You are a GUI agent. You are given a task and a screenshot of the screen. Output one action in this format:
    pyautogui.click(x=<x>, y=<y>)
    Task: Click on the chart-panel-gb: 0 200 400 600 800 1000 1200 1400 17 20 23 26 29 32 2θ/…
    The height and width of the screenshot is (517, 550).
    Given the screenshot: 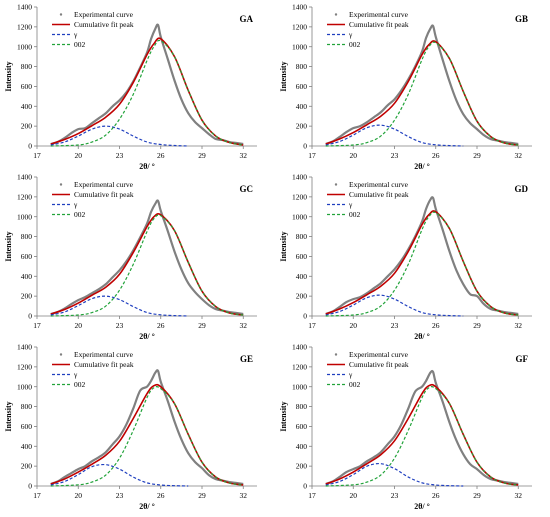 What is the action you would take?
    pyautogui.click(x=405, y=87)
    